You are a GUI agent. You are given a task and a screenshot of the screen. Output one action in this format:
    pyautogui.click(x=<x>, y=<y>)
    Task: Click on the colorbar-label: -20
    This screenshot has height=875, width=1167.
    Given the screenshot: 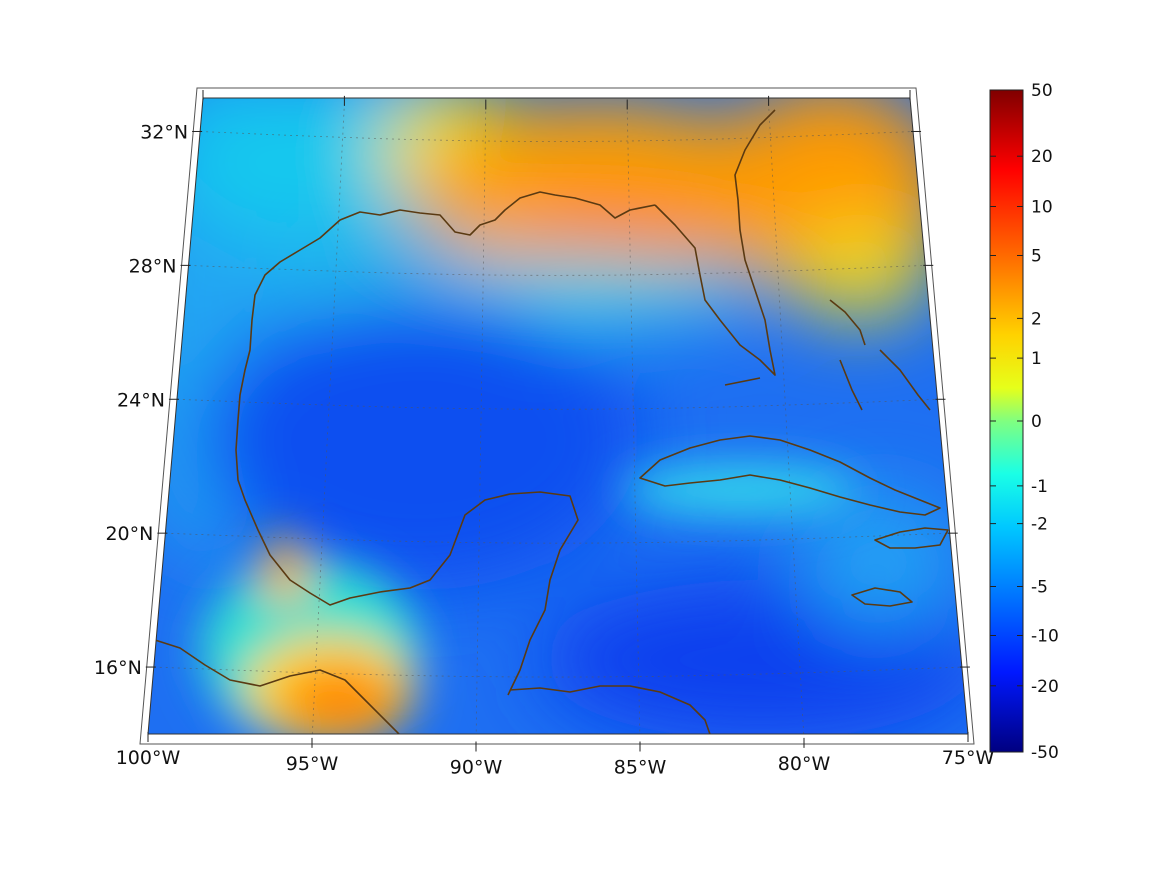 What is the action you would take?
    pyautogui.click(x=1045, y=687)
    